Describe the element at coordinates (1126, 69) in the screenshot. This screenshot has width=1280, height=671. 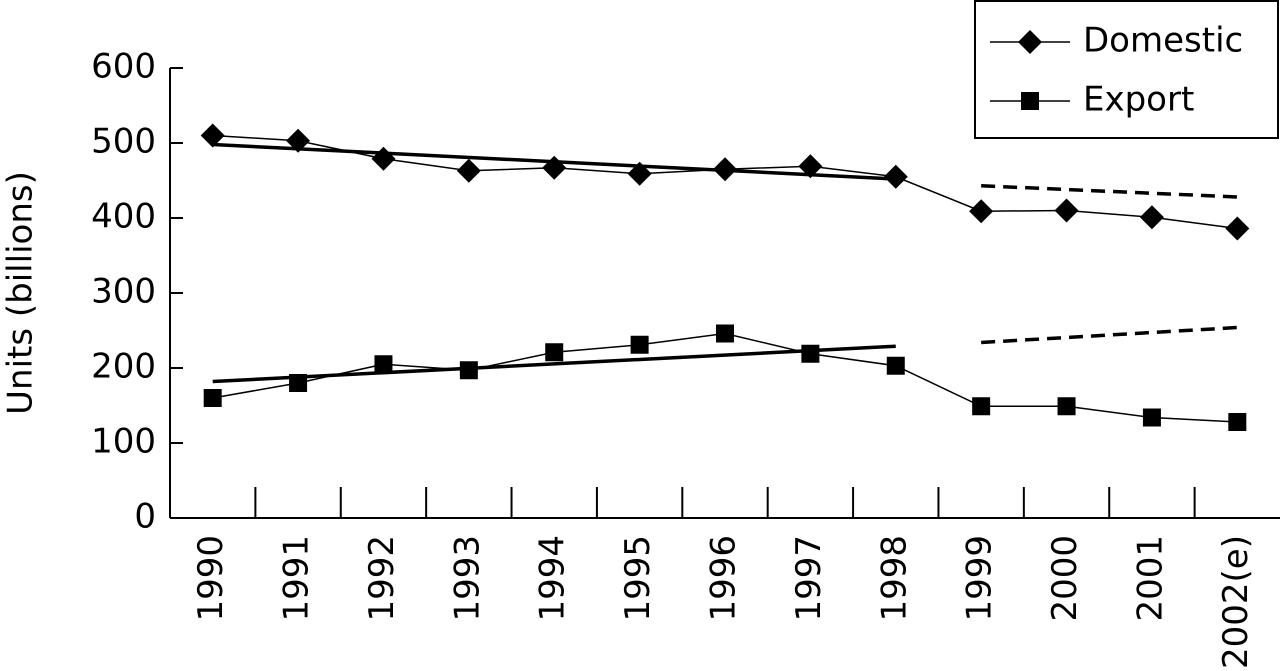
I see `legend-box` at that location.